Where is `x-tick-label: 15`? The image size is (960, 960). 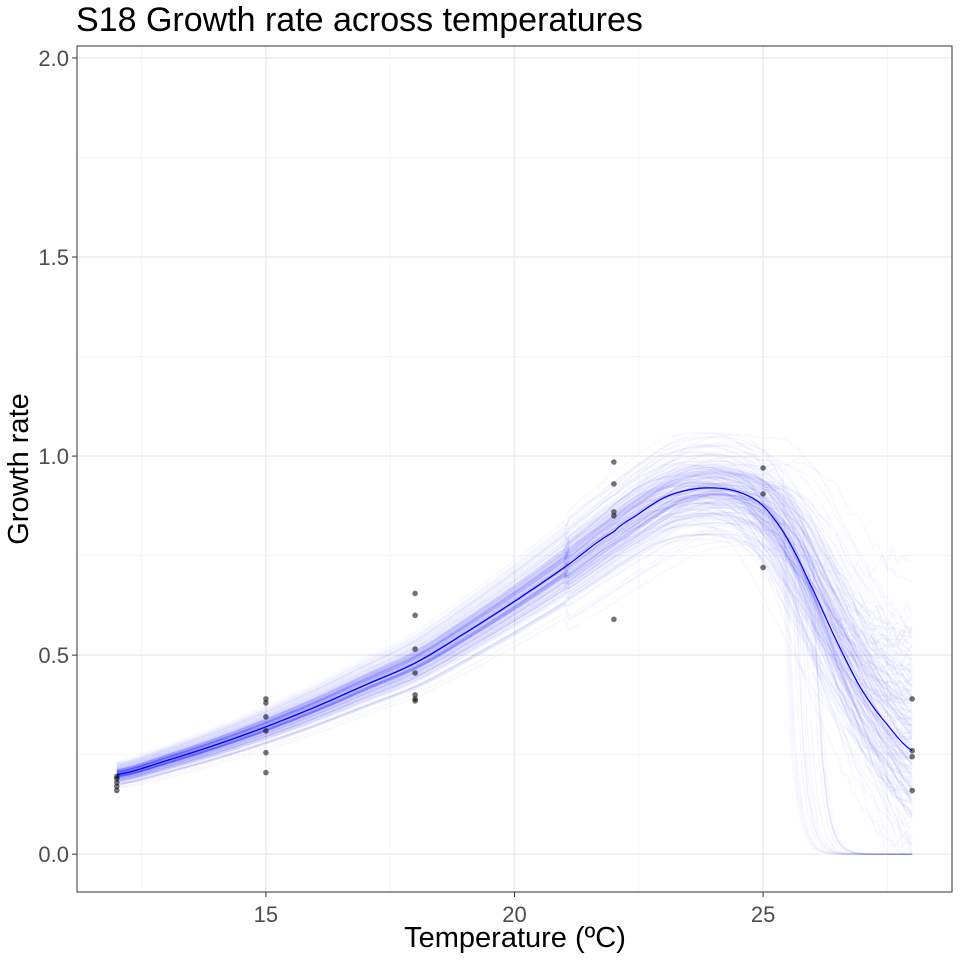
x-tick-label: 15 is located at coordinates (266, 914).